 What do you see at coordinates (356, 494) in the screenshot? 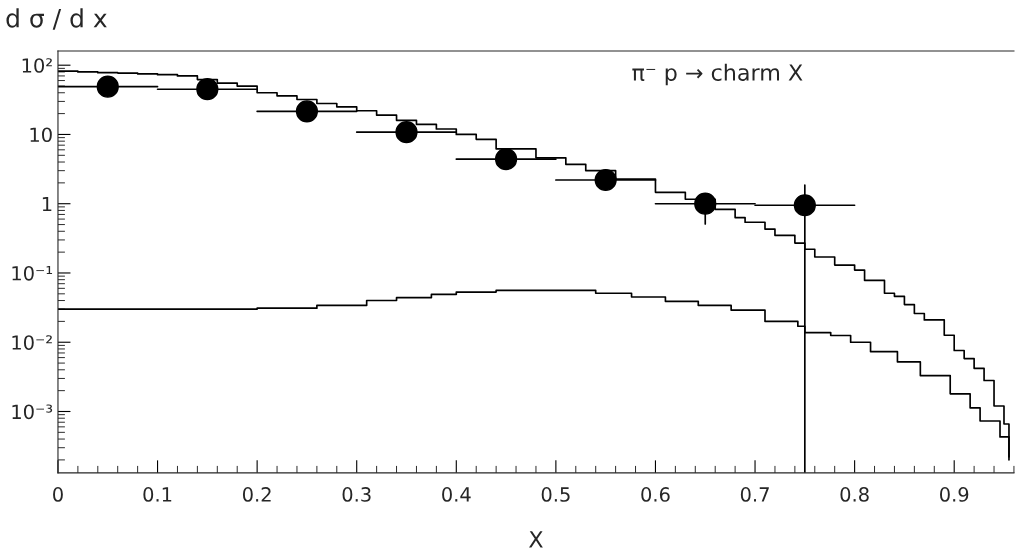
I see `x-tick-label: 0.3` at bounding box center [356, 494].